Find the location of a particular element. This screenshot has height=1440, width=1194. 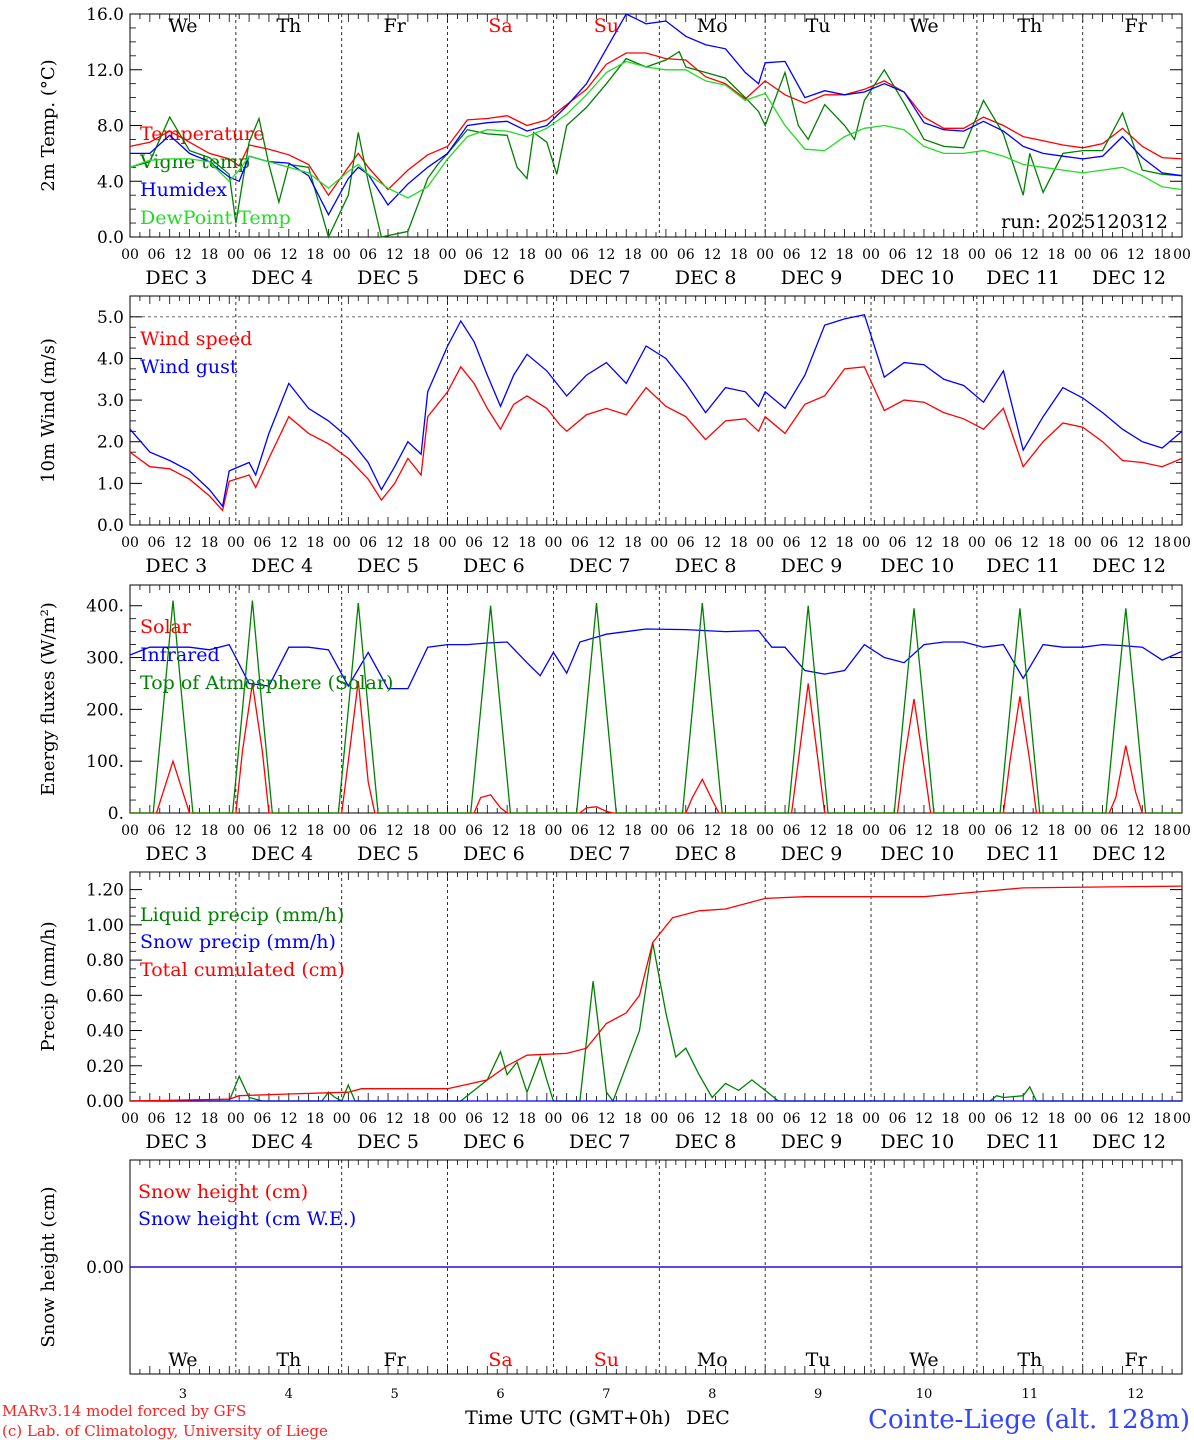

date-label: DEC 3 is located at coordinates (176, 278).